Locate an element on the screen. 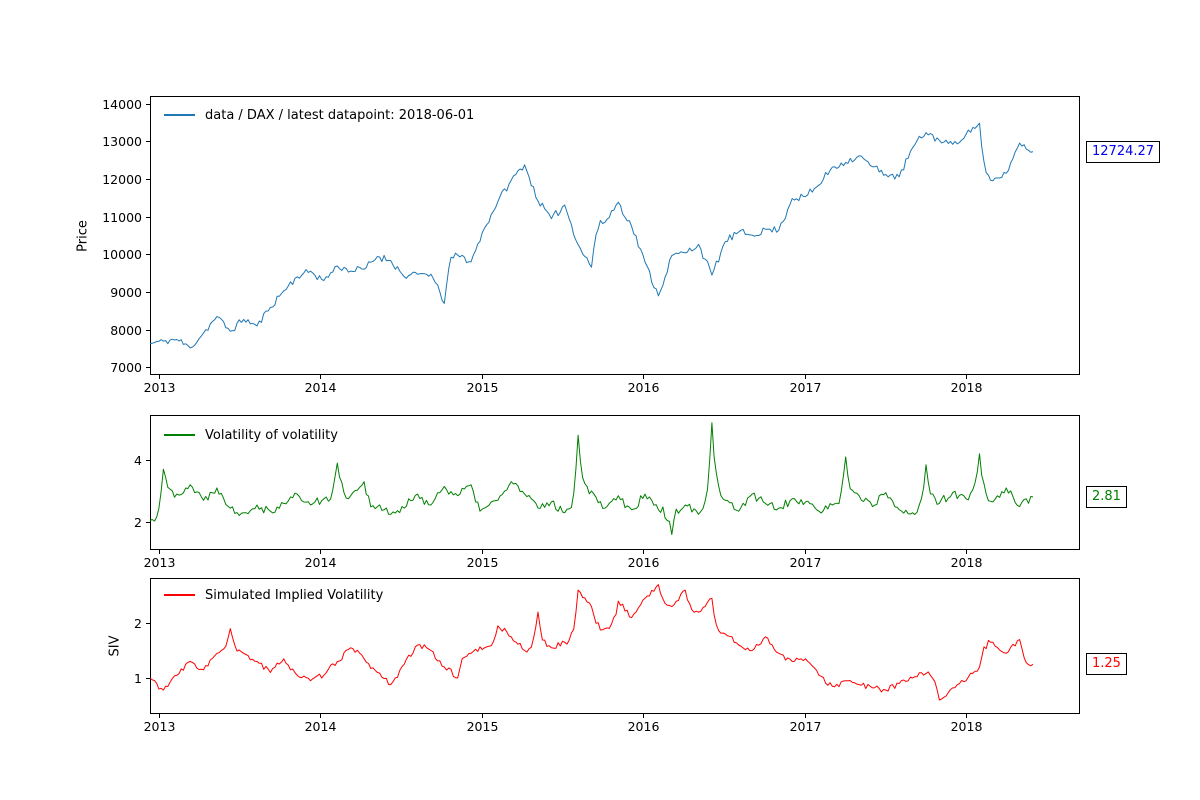  siv-legend-label: Simulated Implied Volatility is located at coordinates (294, 595).